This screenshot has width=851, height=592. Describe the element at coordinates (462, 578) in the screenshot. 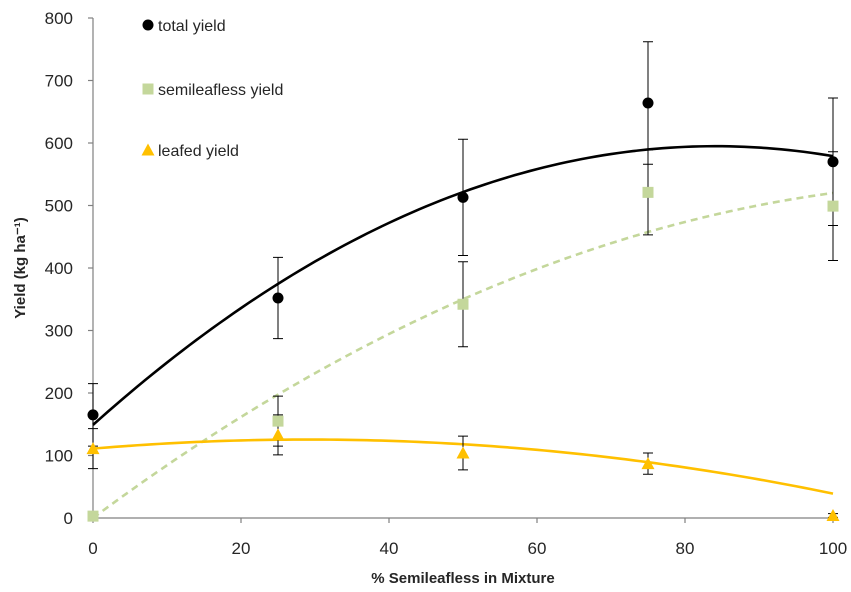

I see `x-axis-title: % Semileafless in Mixture` at that location.